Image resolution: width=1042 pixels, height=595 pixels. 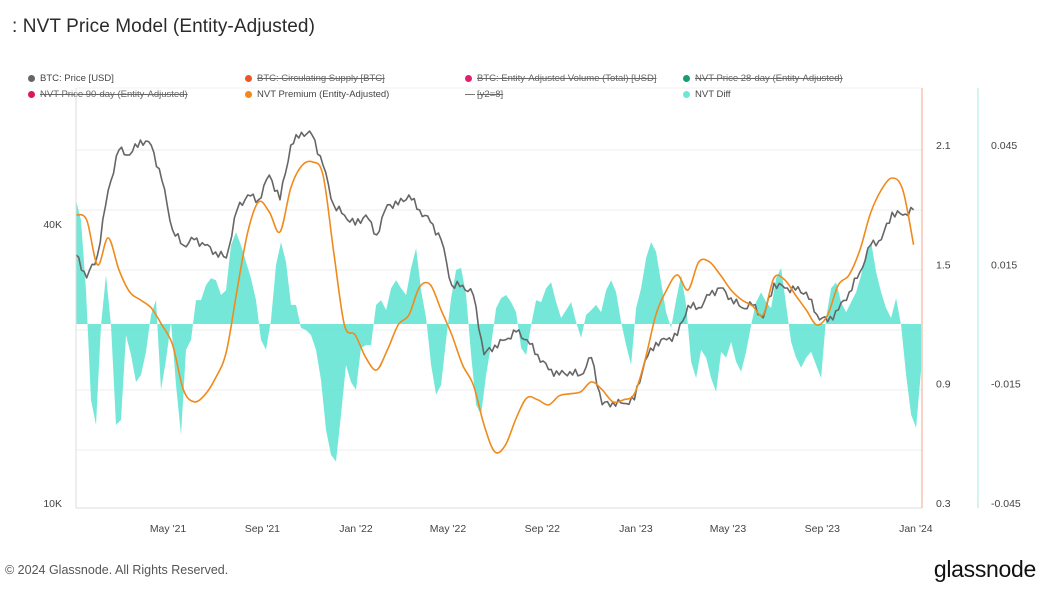 What do you see at coordinates (769, 78) in the screenshot?
I see `legend-label: NVT Price 28-day (Entity-Adjusted)` at bounding box center [769, 78].